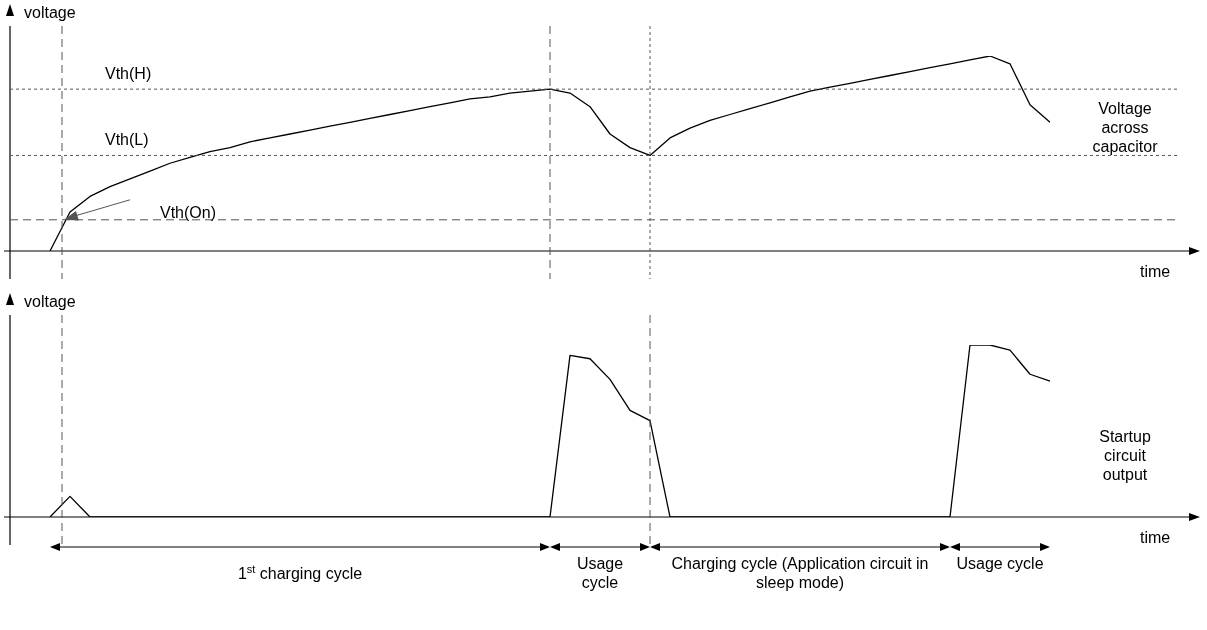 The height and width of the screenshot is (630, 1207). I want to click on ref-line-label: Vth(H), so click(128, 74).